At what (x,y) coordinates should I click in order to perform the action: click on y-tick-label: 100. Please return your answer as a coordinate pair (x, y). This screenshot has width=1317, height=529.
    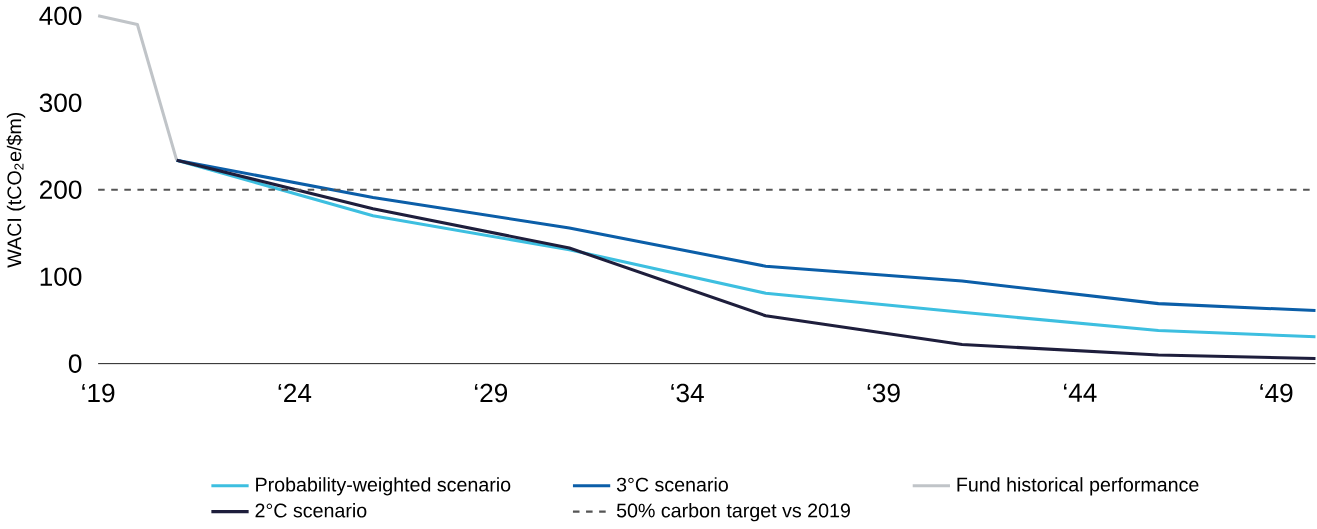
    Looking at the image, I should click on (61, 276).